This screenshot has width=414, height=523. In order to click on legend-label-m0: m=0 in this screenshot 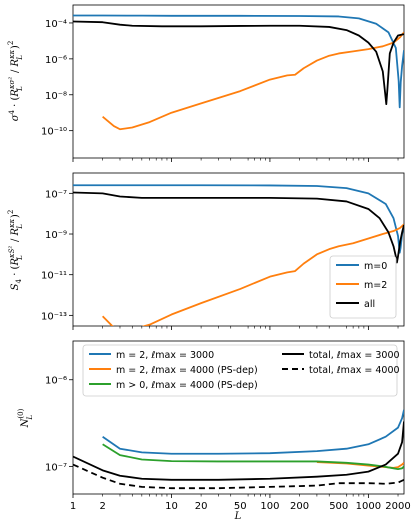, I will do `click(375, 266)`.